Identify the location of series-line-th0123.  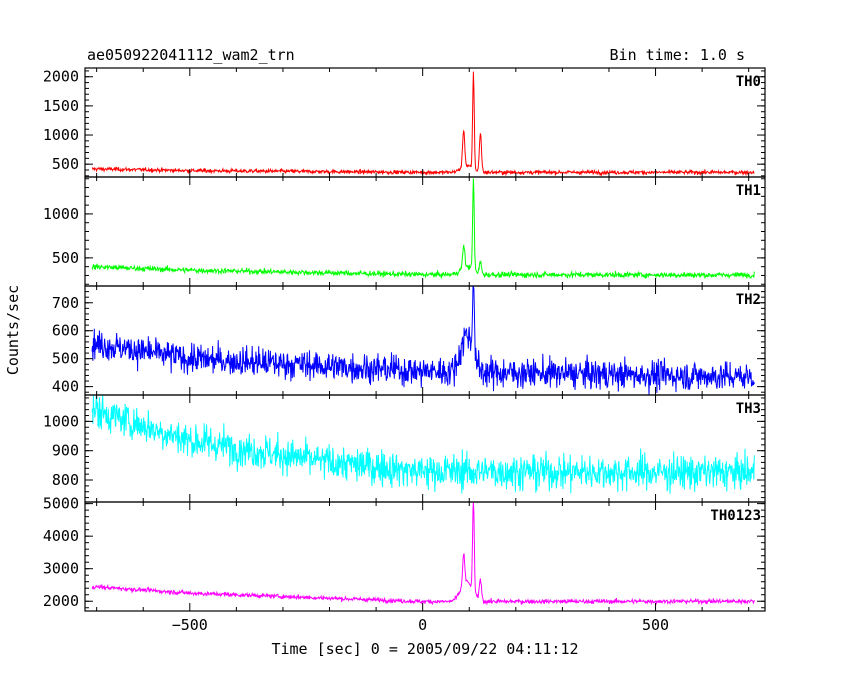
(423, 553).